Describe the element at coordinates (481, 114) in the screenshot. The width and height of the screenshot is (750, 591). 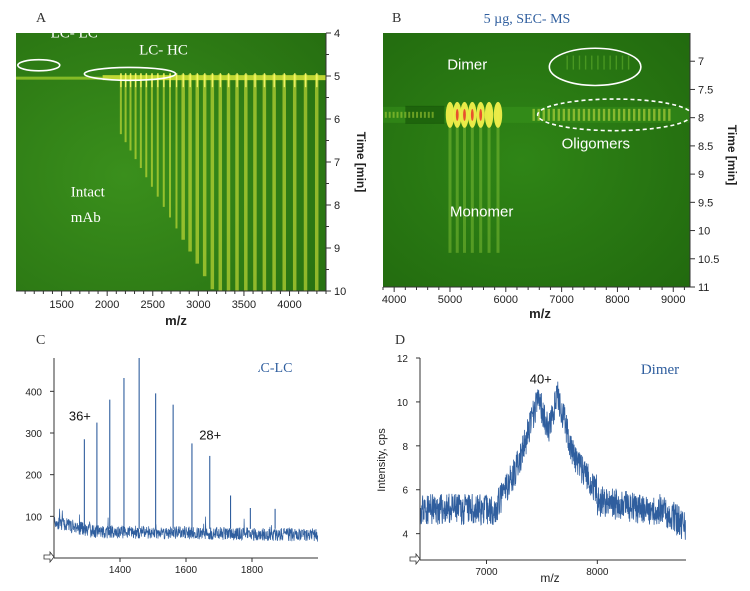
I see `monomer-peak-core` at that location.